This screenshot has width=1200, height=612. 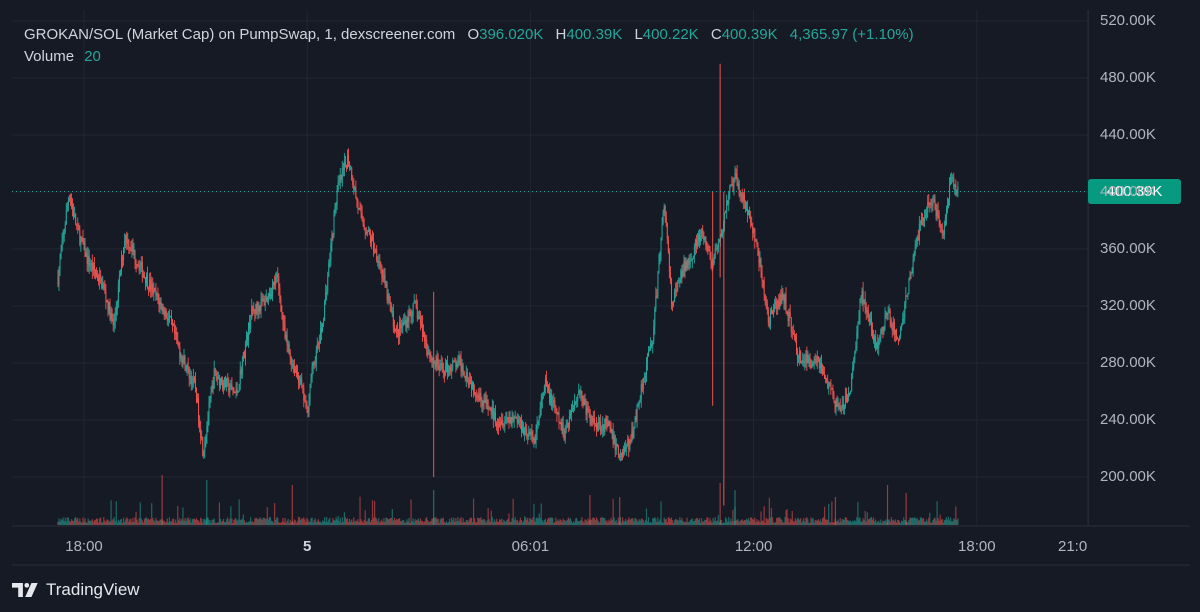 What do you see at coordinates (76, 590) in the screenshot?
I see `tradingview-brand: TradingView` at bounding box center [76, 590].